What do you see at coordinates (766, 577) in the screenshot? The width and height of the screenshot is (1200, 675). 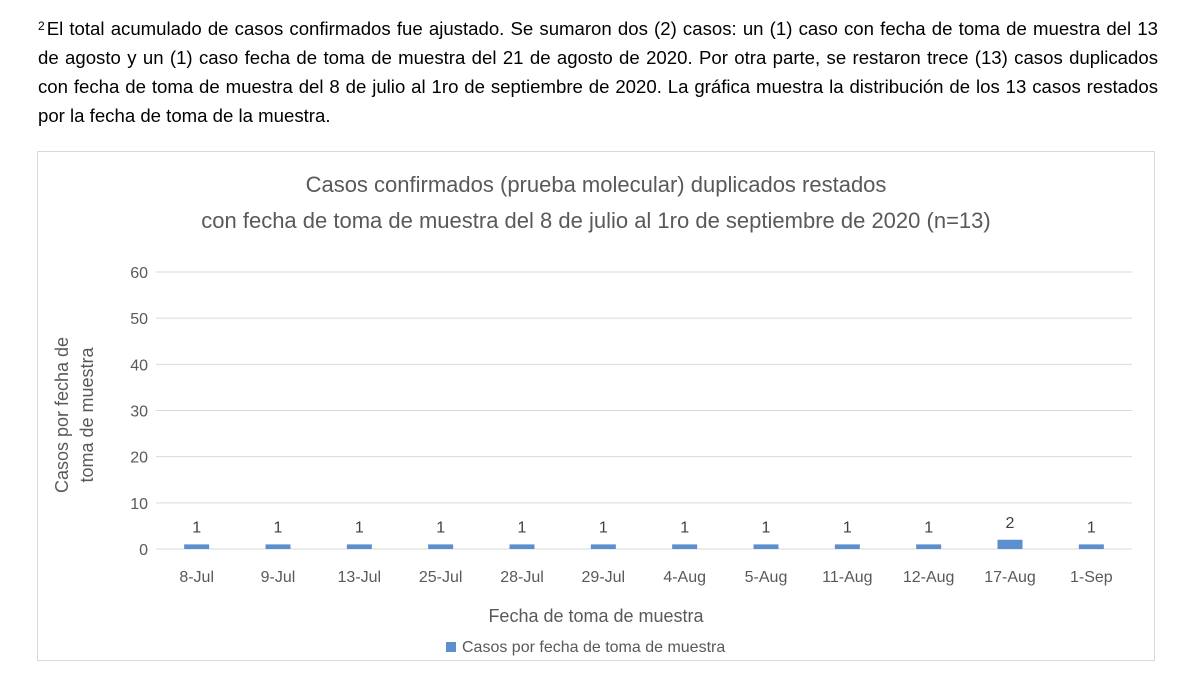 I see `x-tick-label: 5-Aug` at bounding box center [766, 577].